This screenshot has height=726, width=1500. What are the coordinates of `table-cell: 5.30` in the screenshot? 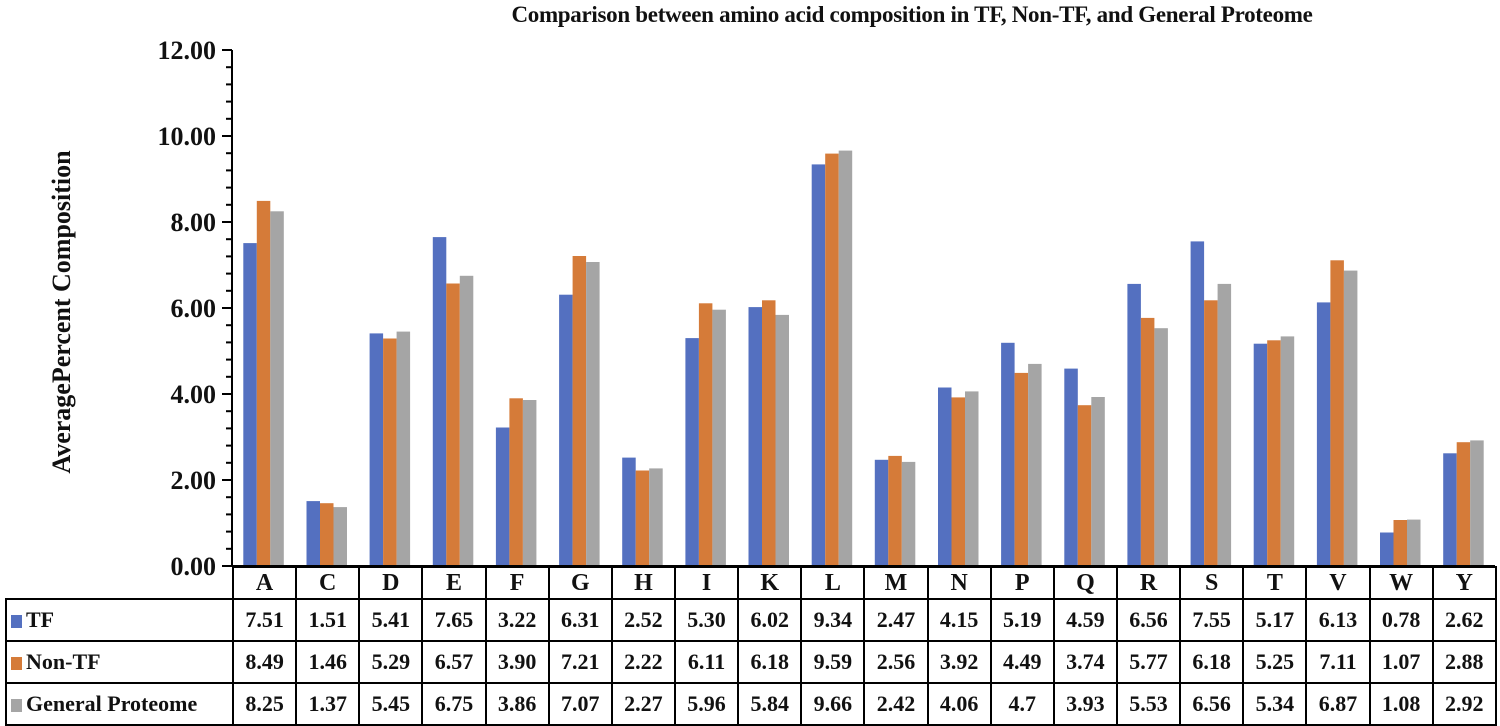 It's located at (706, 620).